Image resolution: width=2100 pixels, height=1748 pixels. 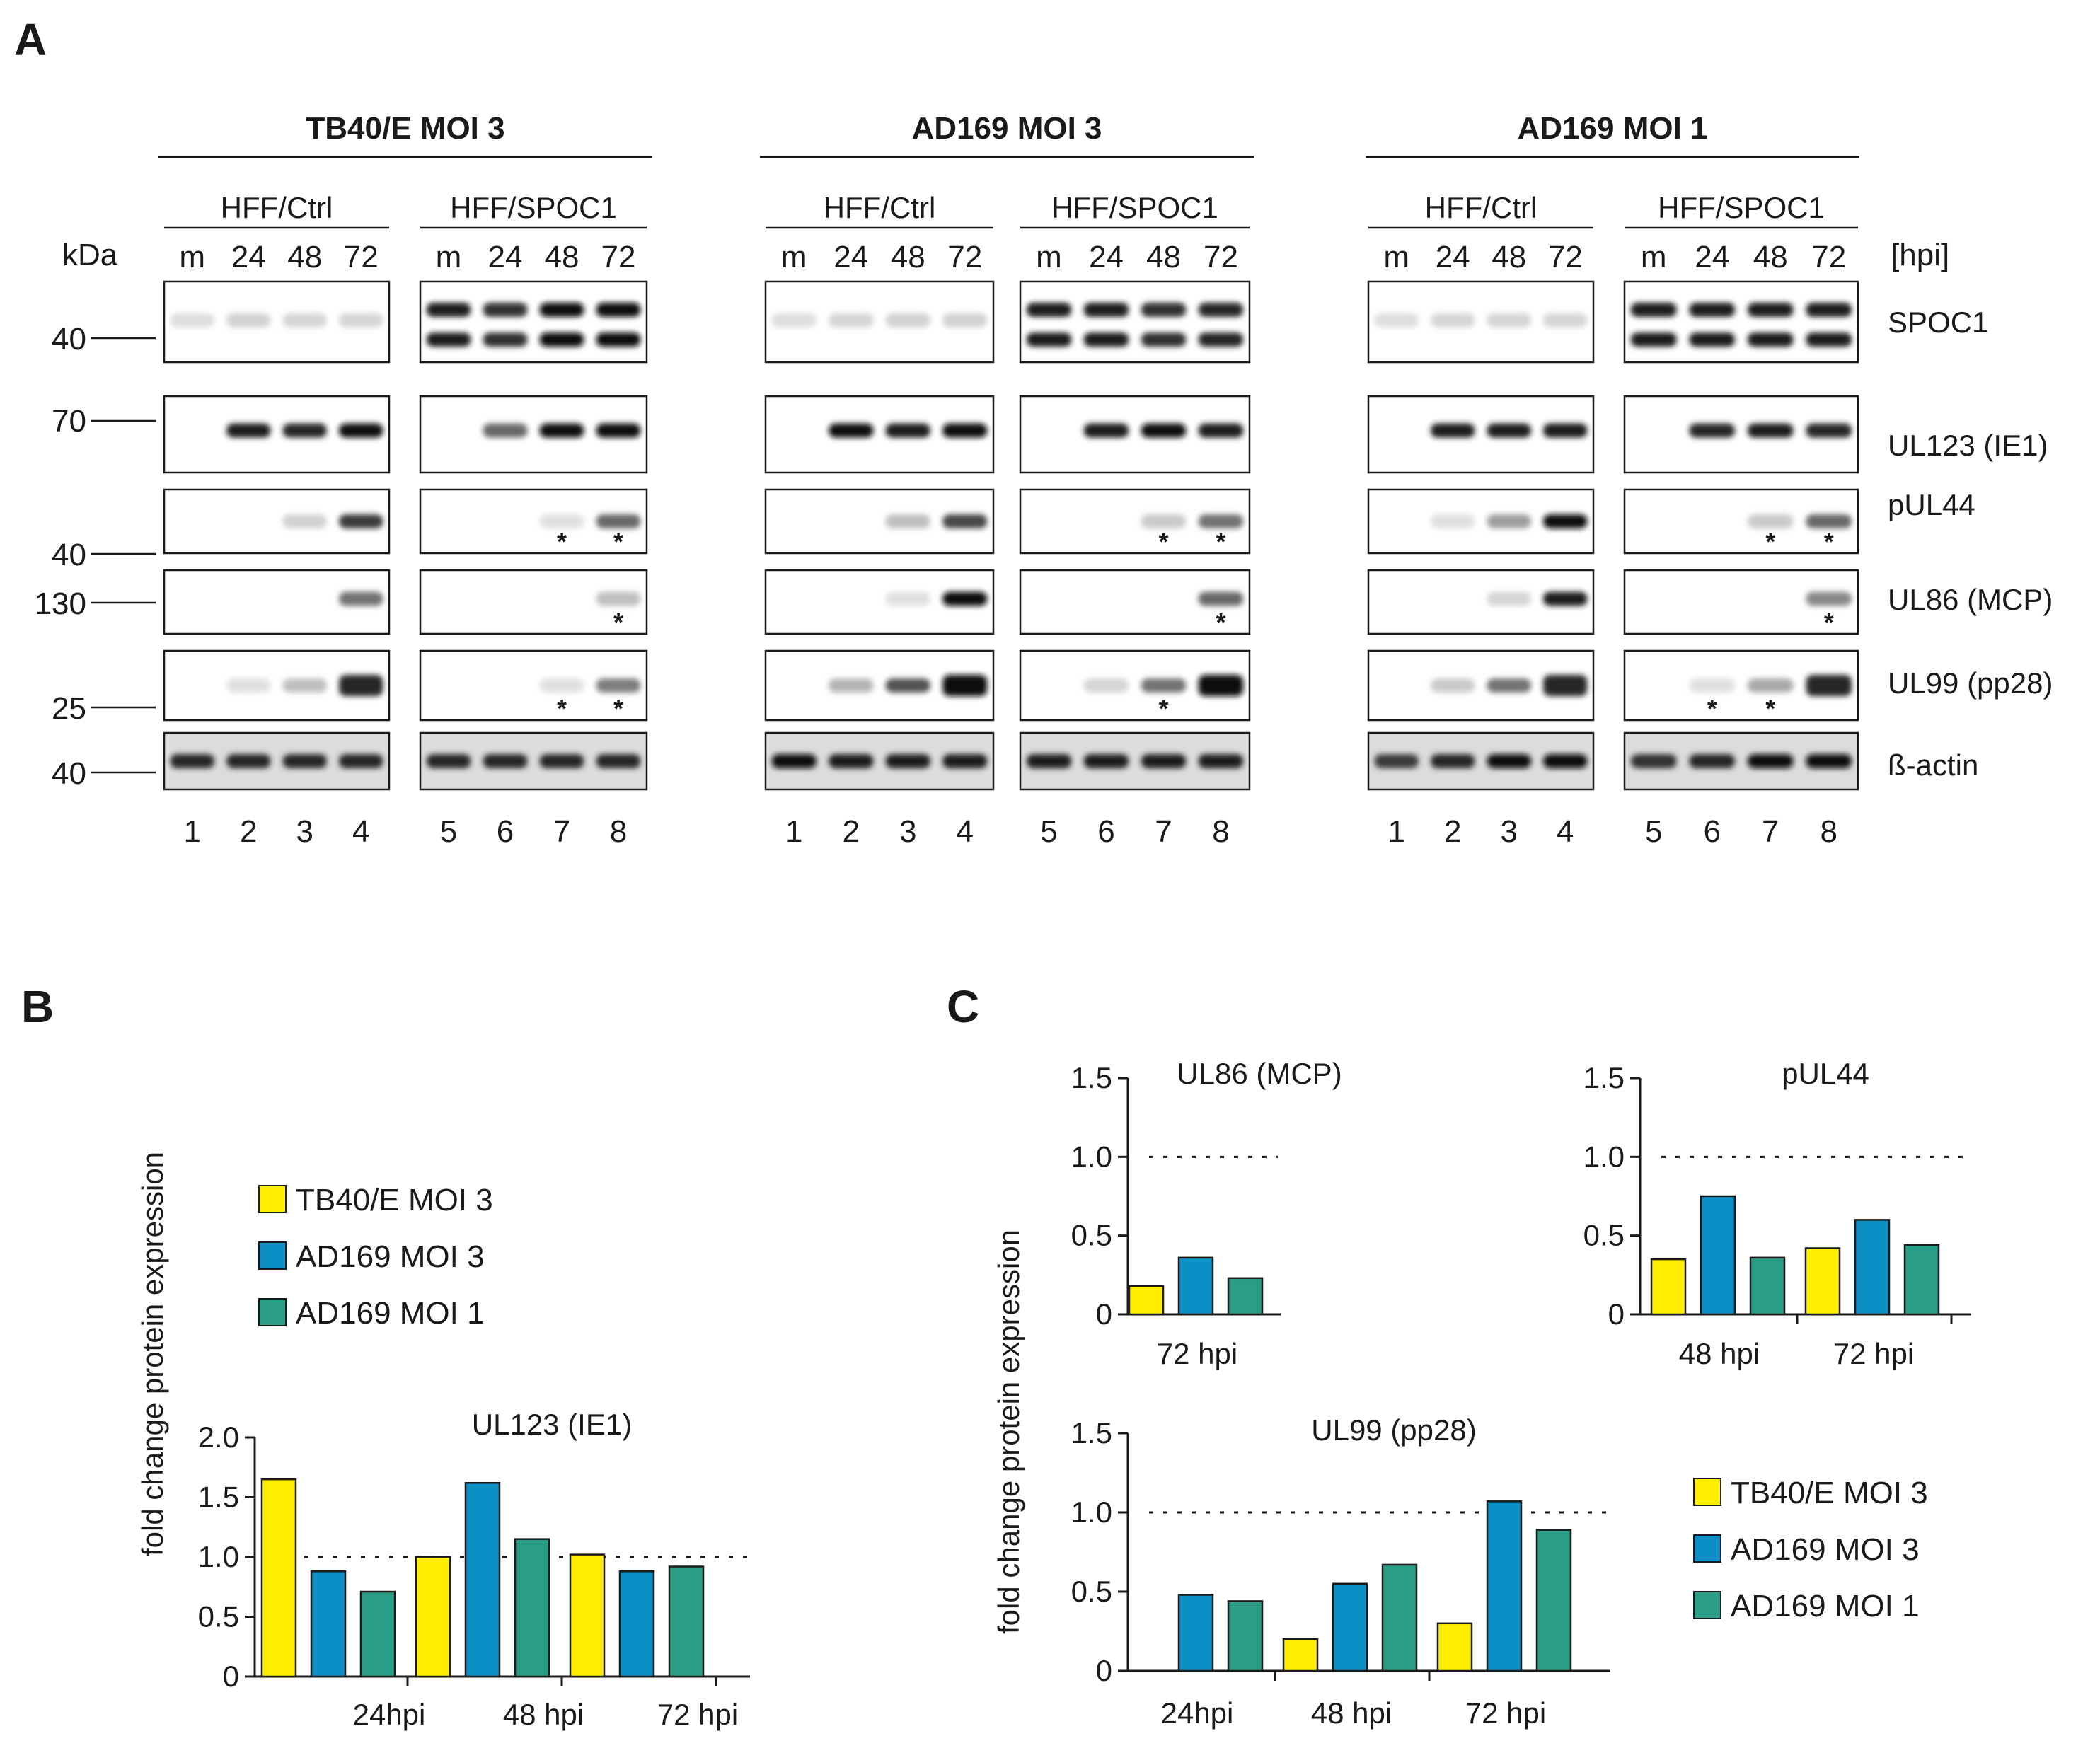 What do you see at coordinates (1048, 832) in the screenshot?
I see `lane-number: 5` at bounding box center [1048, 832].